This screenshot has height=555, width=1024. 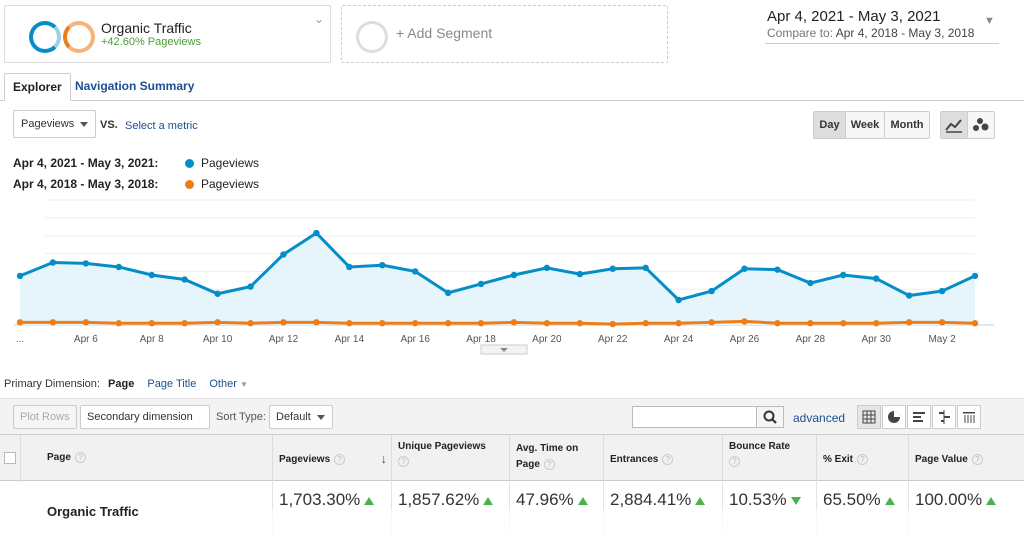 I want to click on column-label: Unique Pageviews, so click(x=442, y=446).